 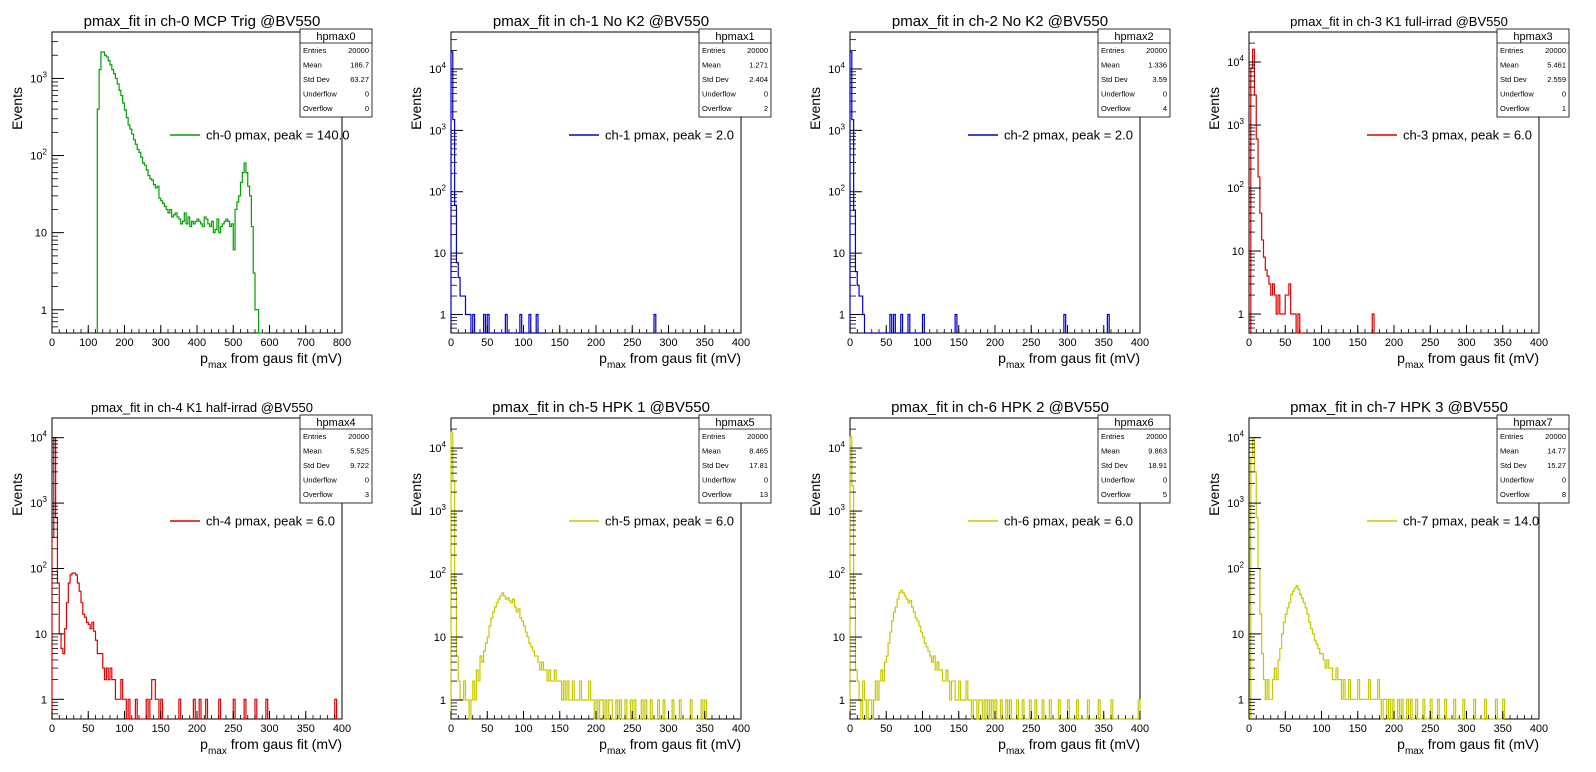 What do you see at coordinates (270, 521) in the screenshot?
I see `legend-label: ch-4 pmax, peak = 6.0` at bounding box center [270, 521].